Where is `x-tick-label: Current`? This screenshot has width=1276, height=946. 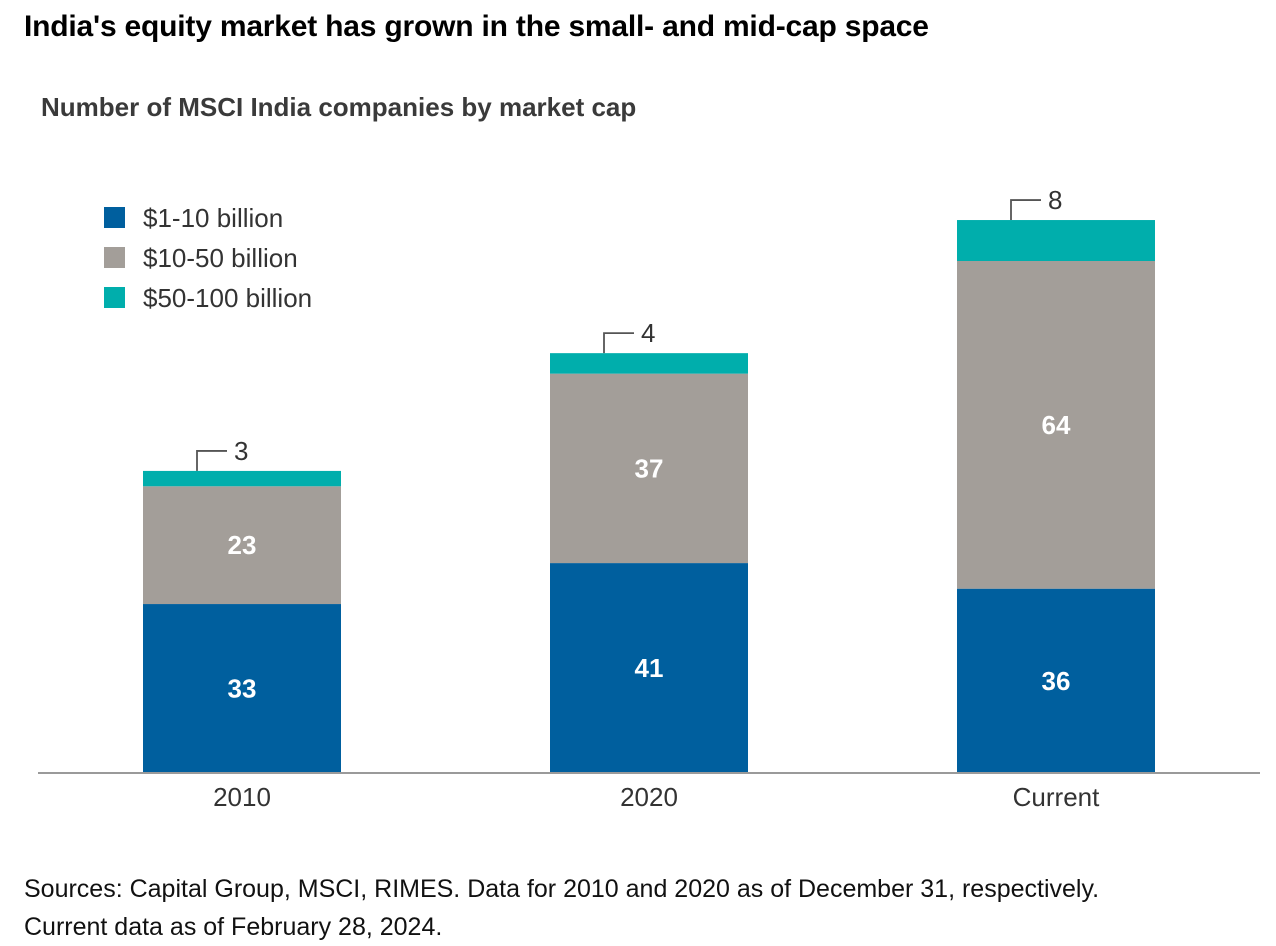
x-tick-label: Current is located at coordinates (1056, 797).